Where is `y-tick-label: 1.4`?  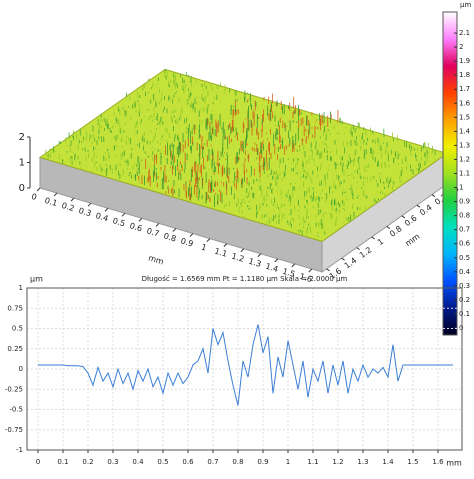
y-tick-label: 1.4 is located at coordinates (351, 263).